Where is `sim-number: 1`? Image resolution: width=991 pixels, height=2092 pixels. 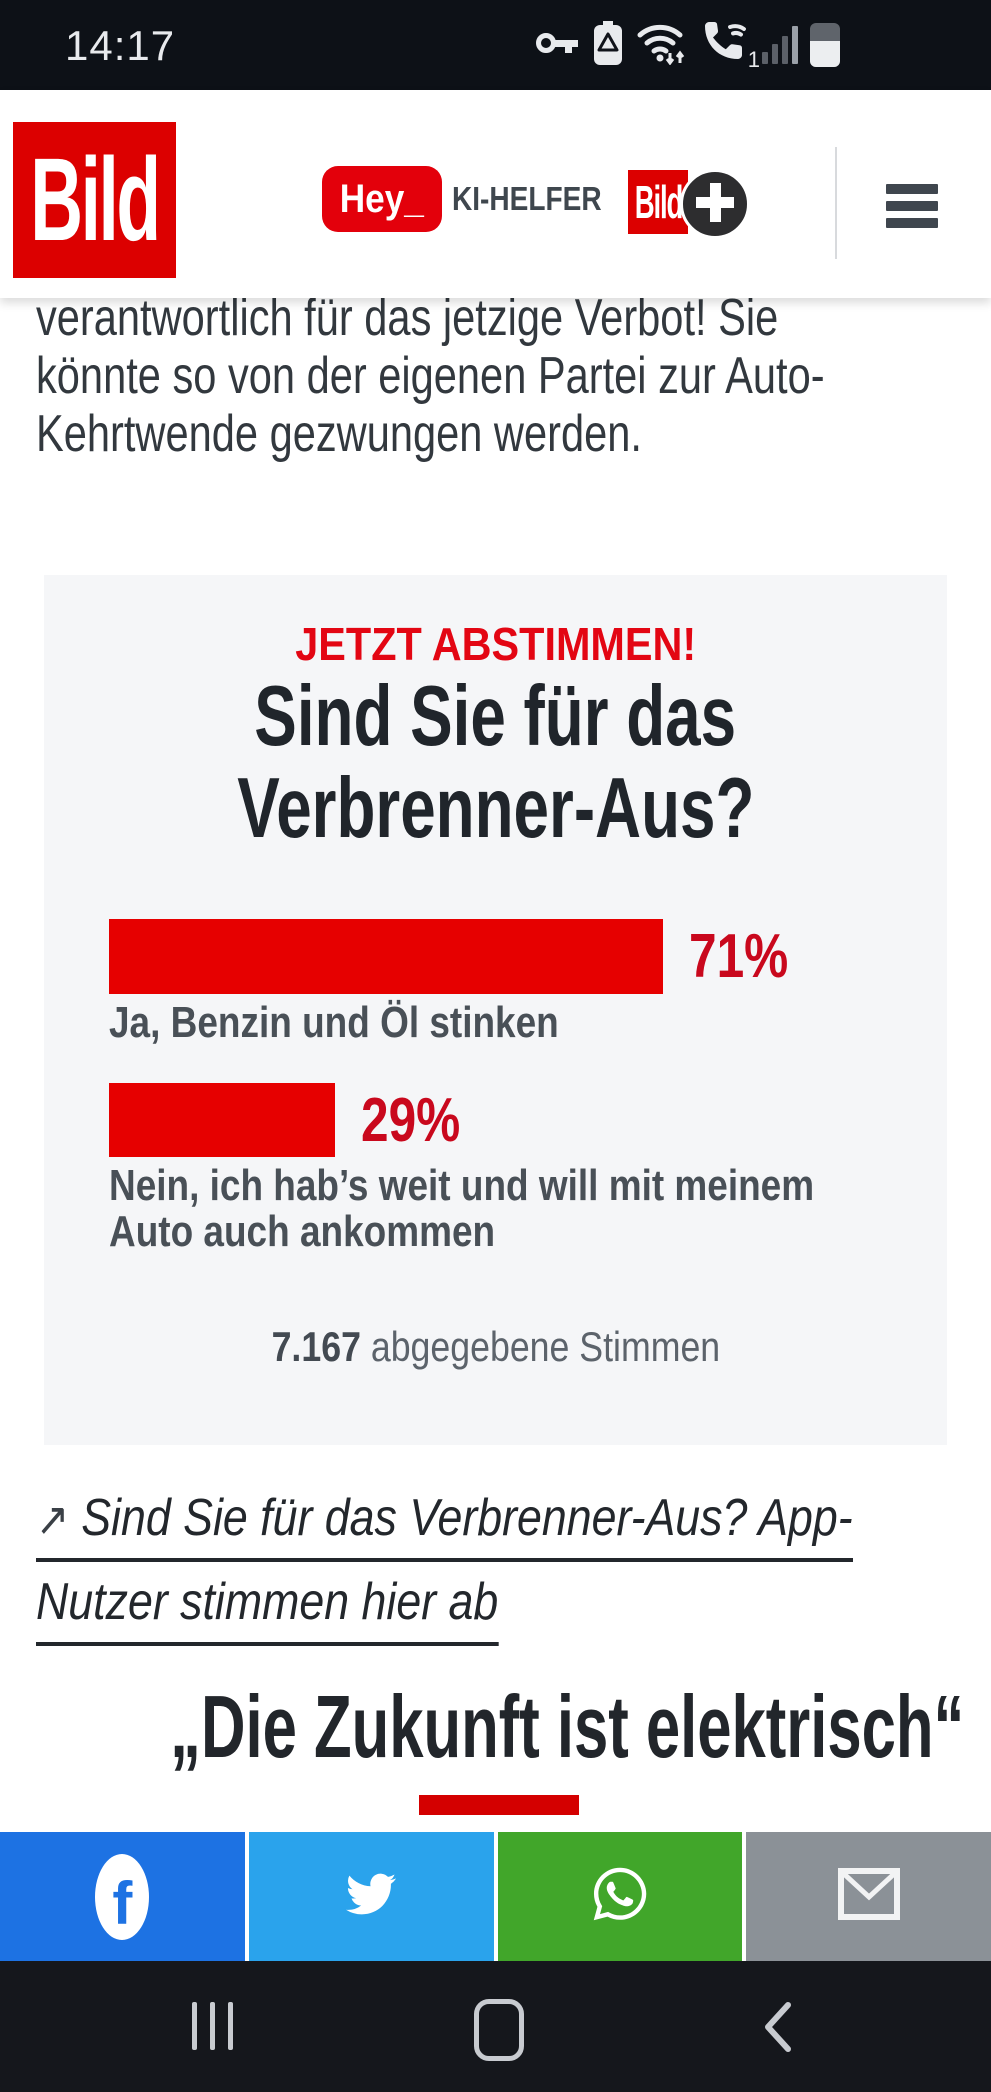 sim-number: 1 is located at coordinates (753, 59).